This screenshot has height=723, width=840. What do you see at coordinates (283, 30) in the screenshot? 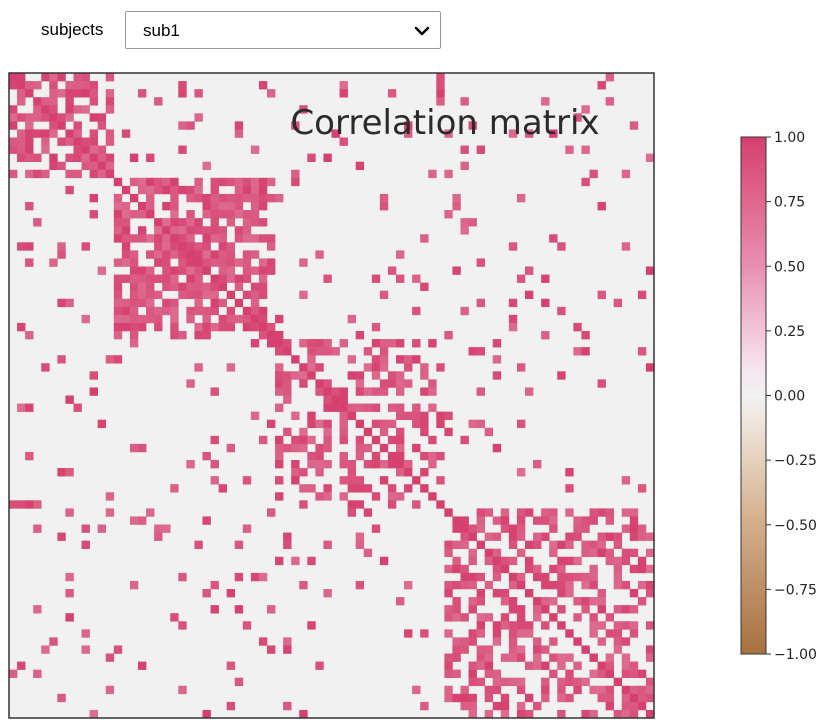
I see `subjects-dropdown: sub1` at bounding box center [283, 30].